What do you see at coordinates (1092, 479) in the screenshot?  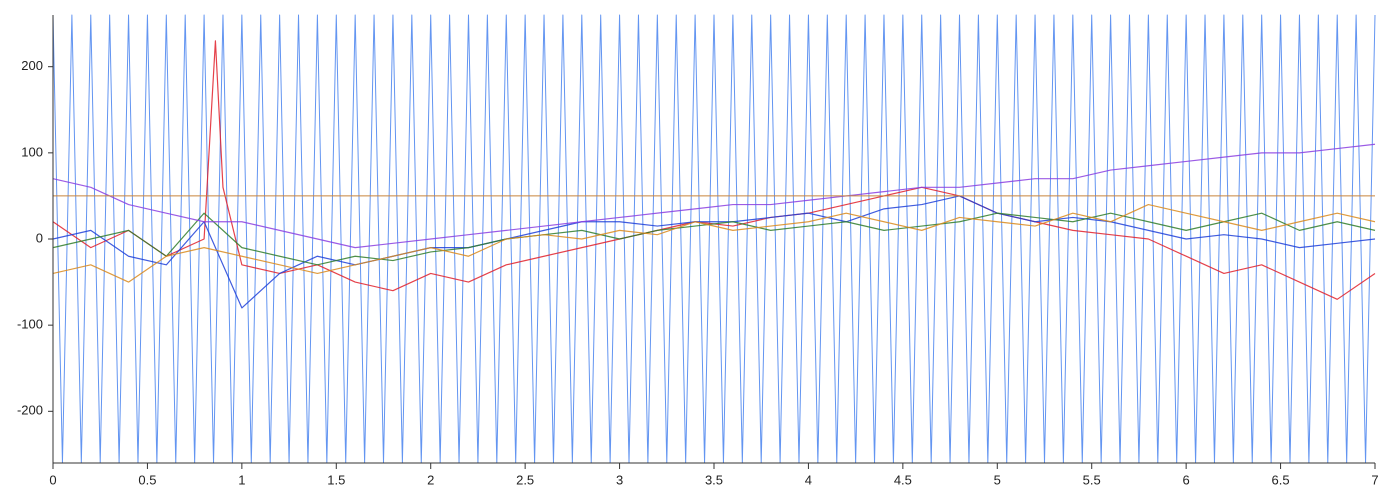 I see `x-tick-label: 5.5` at bounding box center [1092, 479].